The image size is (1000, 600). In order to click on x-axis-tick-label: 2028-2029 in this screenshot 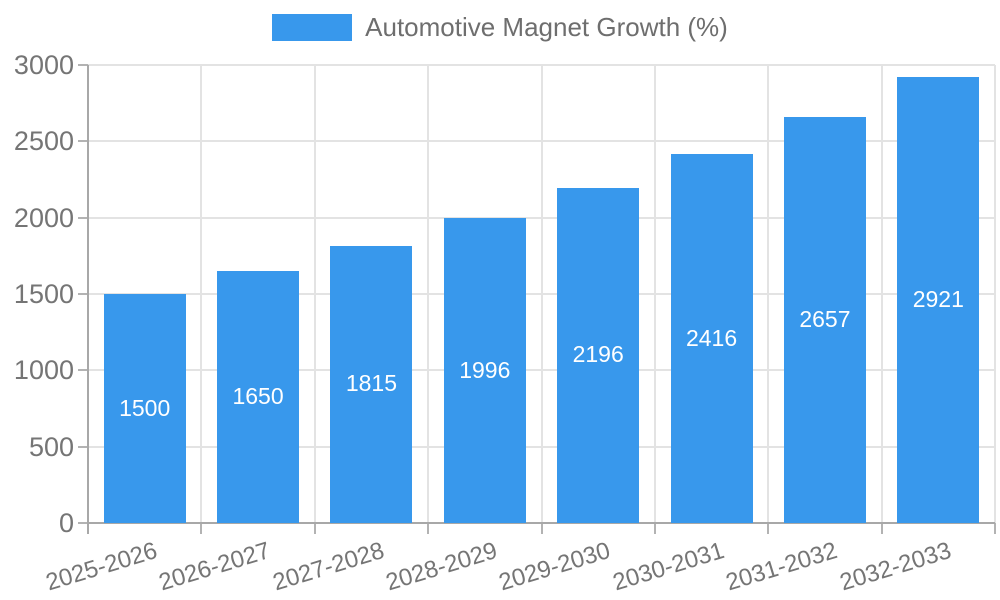, I will do `click(441, 567)`.